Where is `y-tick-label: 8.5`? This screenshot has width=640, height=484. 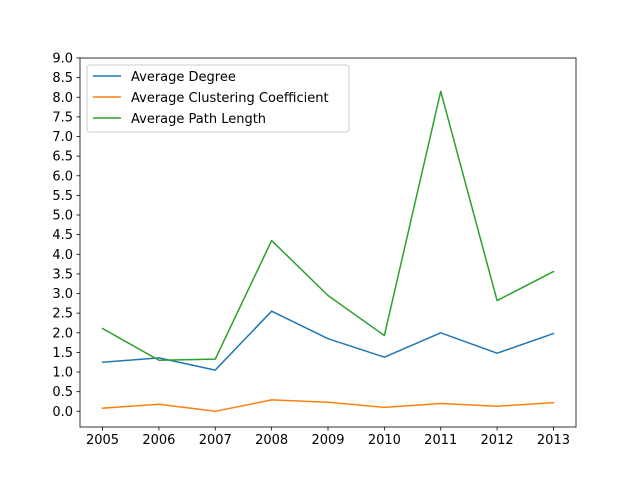 y-tick-label: 8.5 is located at coordinates (62, 78).